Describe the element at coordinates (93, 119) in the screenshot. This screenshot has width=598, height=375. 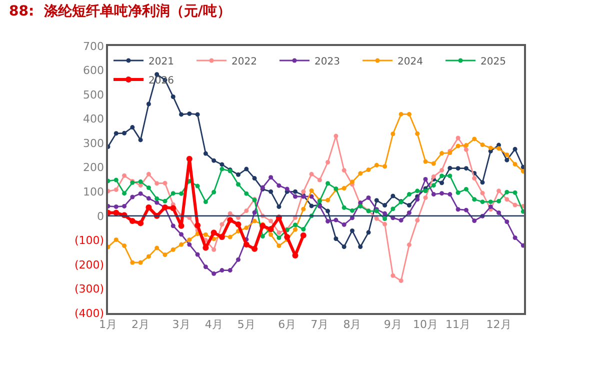
I see `y-tick-label: 400` at that location.